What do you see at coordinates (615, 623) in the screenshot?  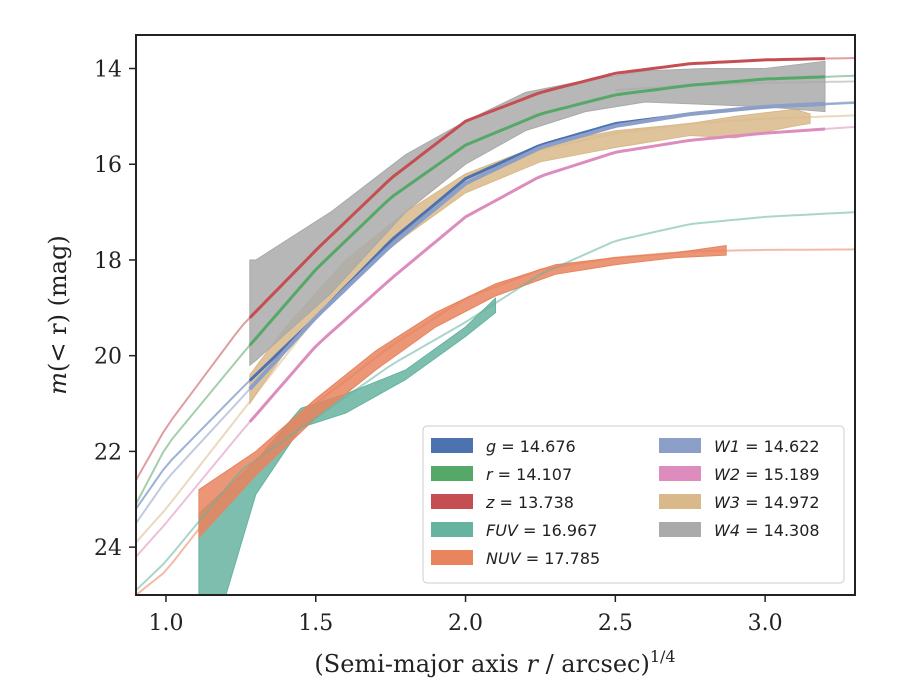 I see `x-tick-label: 2.5` at bounding box center [615, 623].